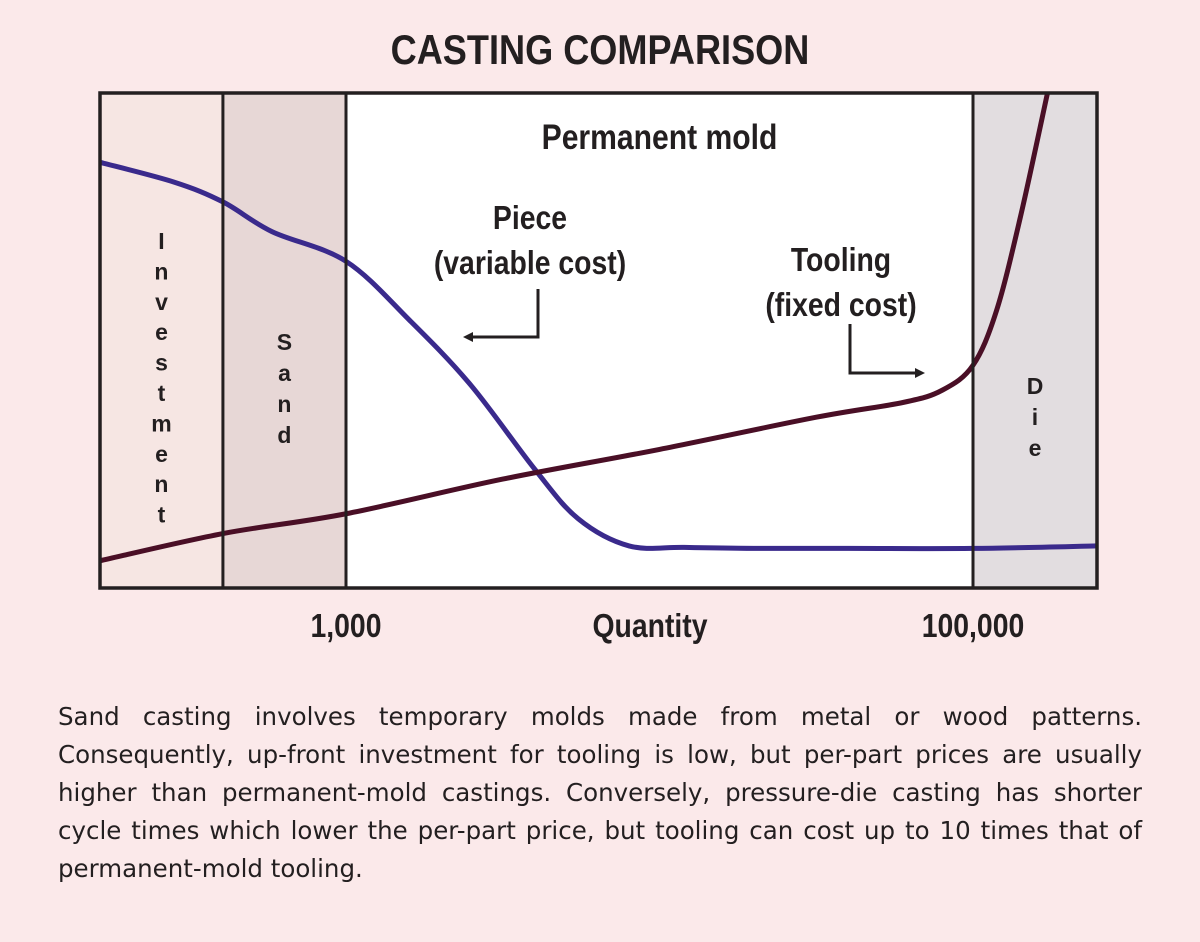 The width and height of the screenshot is (1200, 942). I want to click on piece-arrow, so click(501, 315).